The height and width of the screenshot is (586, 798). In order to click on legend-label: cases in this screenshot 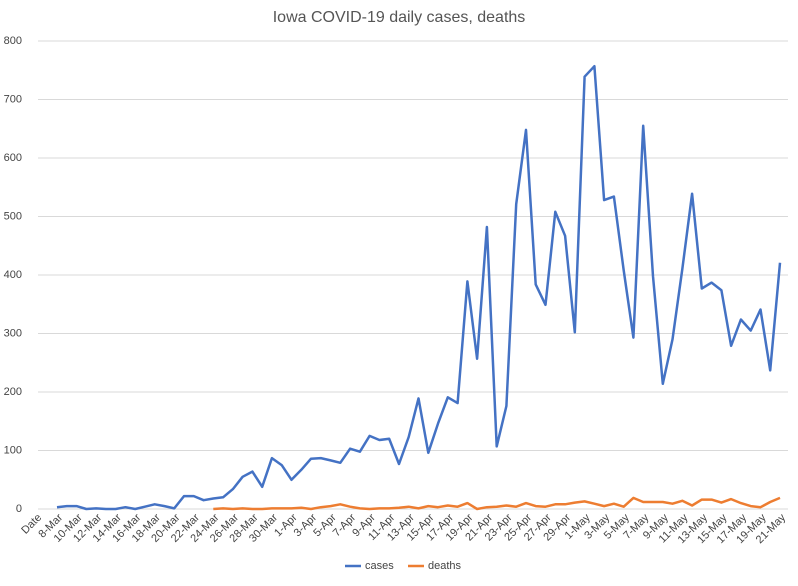, I will do `click(379, 566)`.